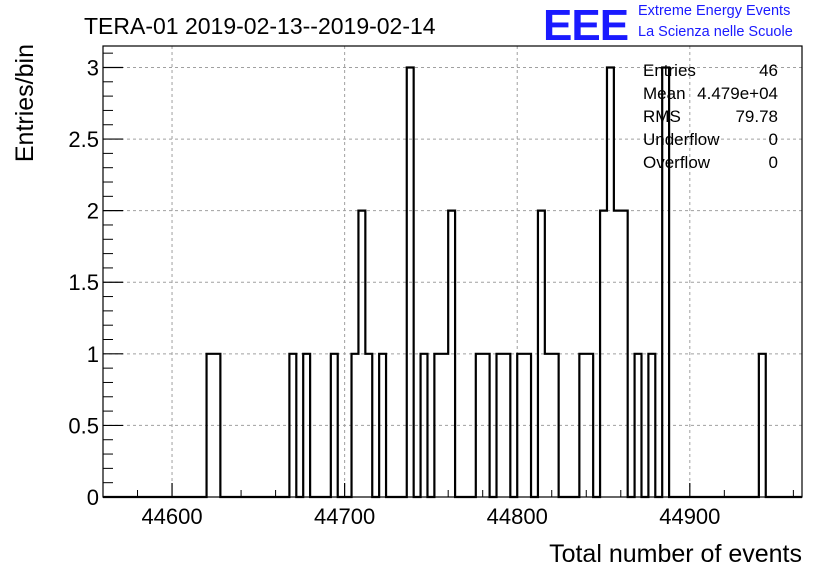 Image resolution: width=836 pixels, height=572 pixels. Describe the element at coordinates (681, 139) in the screenshot. I see `stats-label: Underflow` at that location.